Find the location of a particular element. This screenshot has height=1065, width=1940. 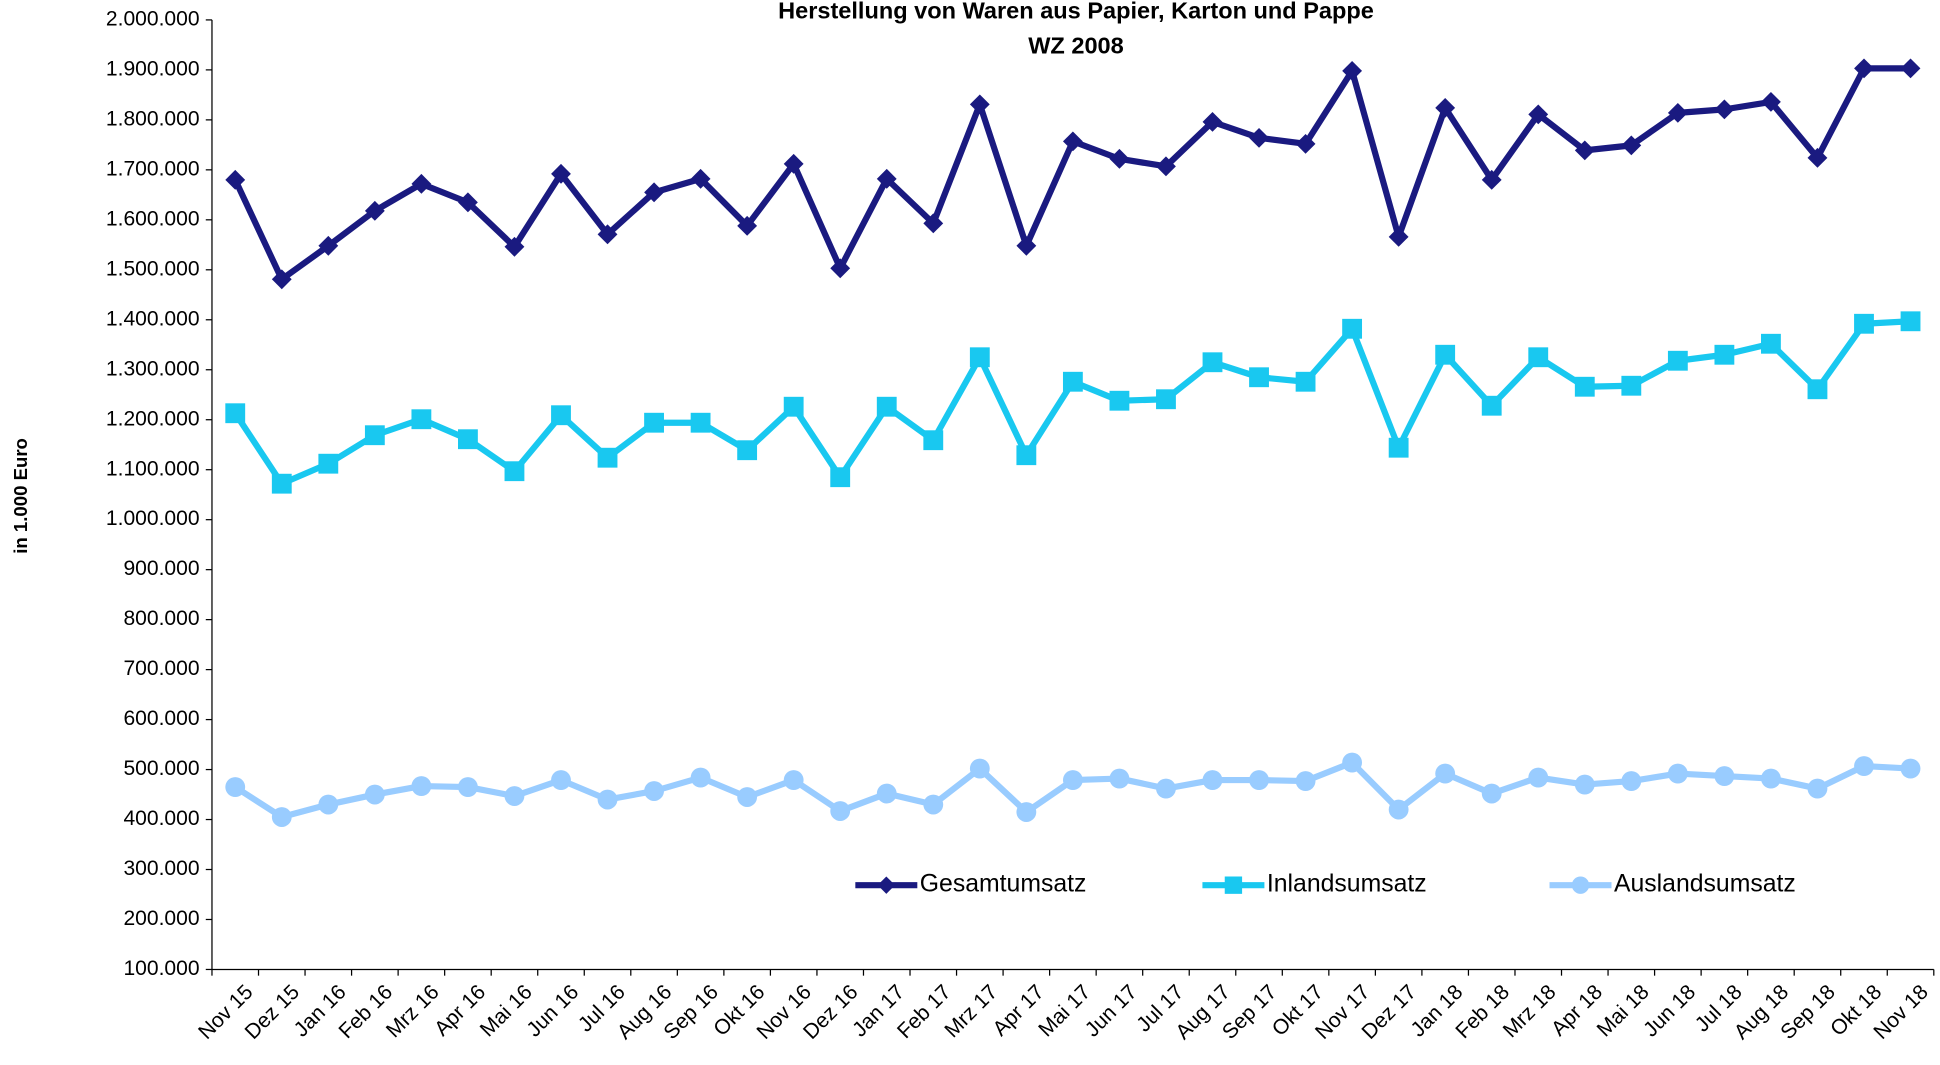

y-tick-label: 600.000 is located at coordinates (161, 718).